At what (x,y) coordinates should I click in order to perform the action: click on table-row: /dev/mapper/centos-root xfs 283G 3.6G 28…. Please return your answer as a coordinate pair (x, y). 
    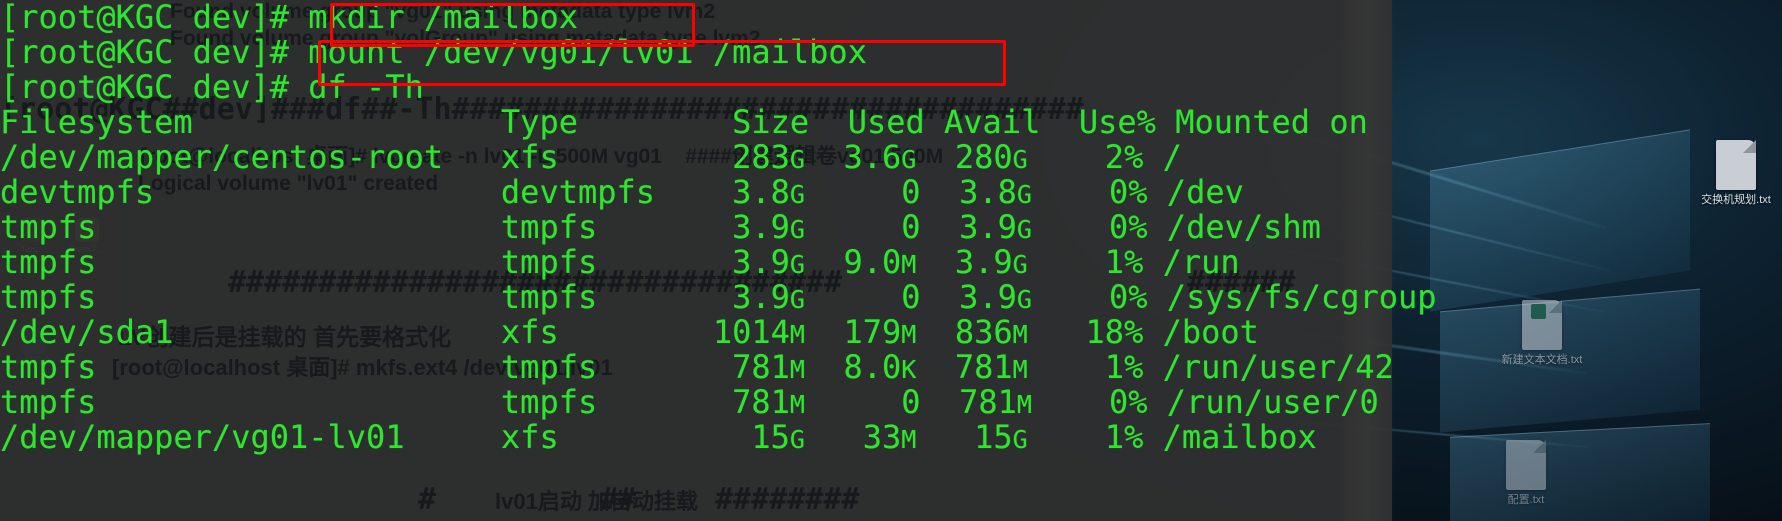
    Looking at the image, I should click on (591, 157).